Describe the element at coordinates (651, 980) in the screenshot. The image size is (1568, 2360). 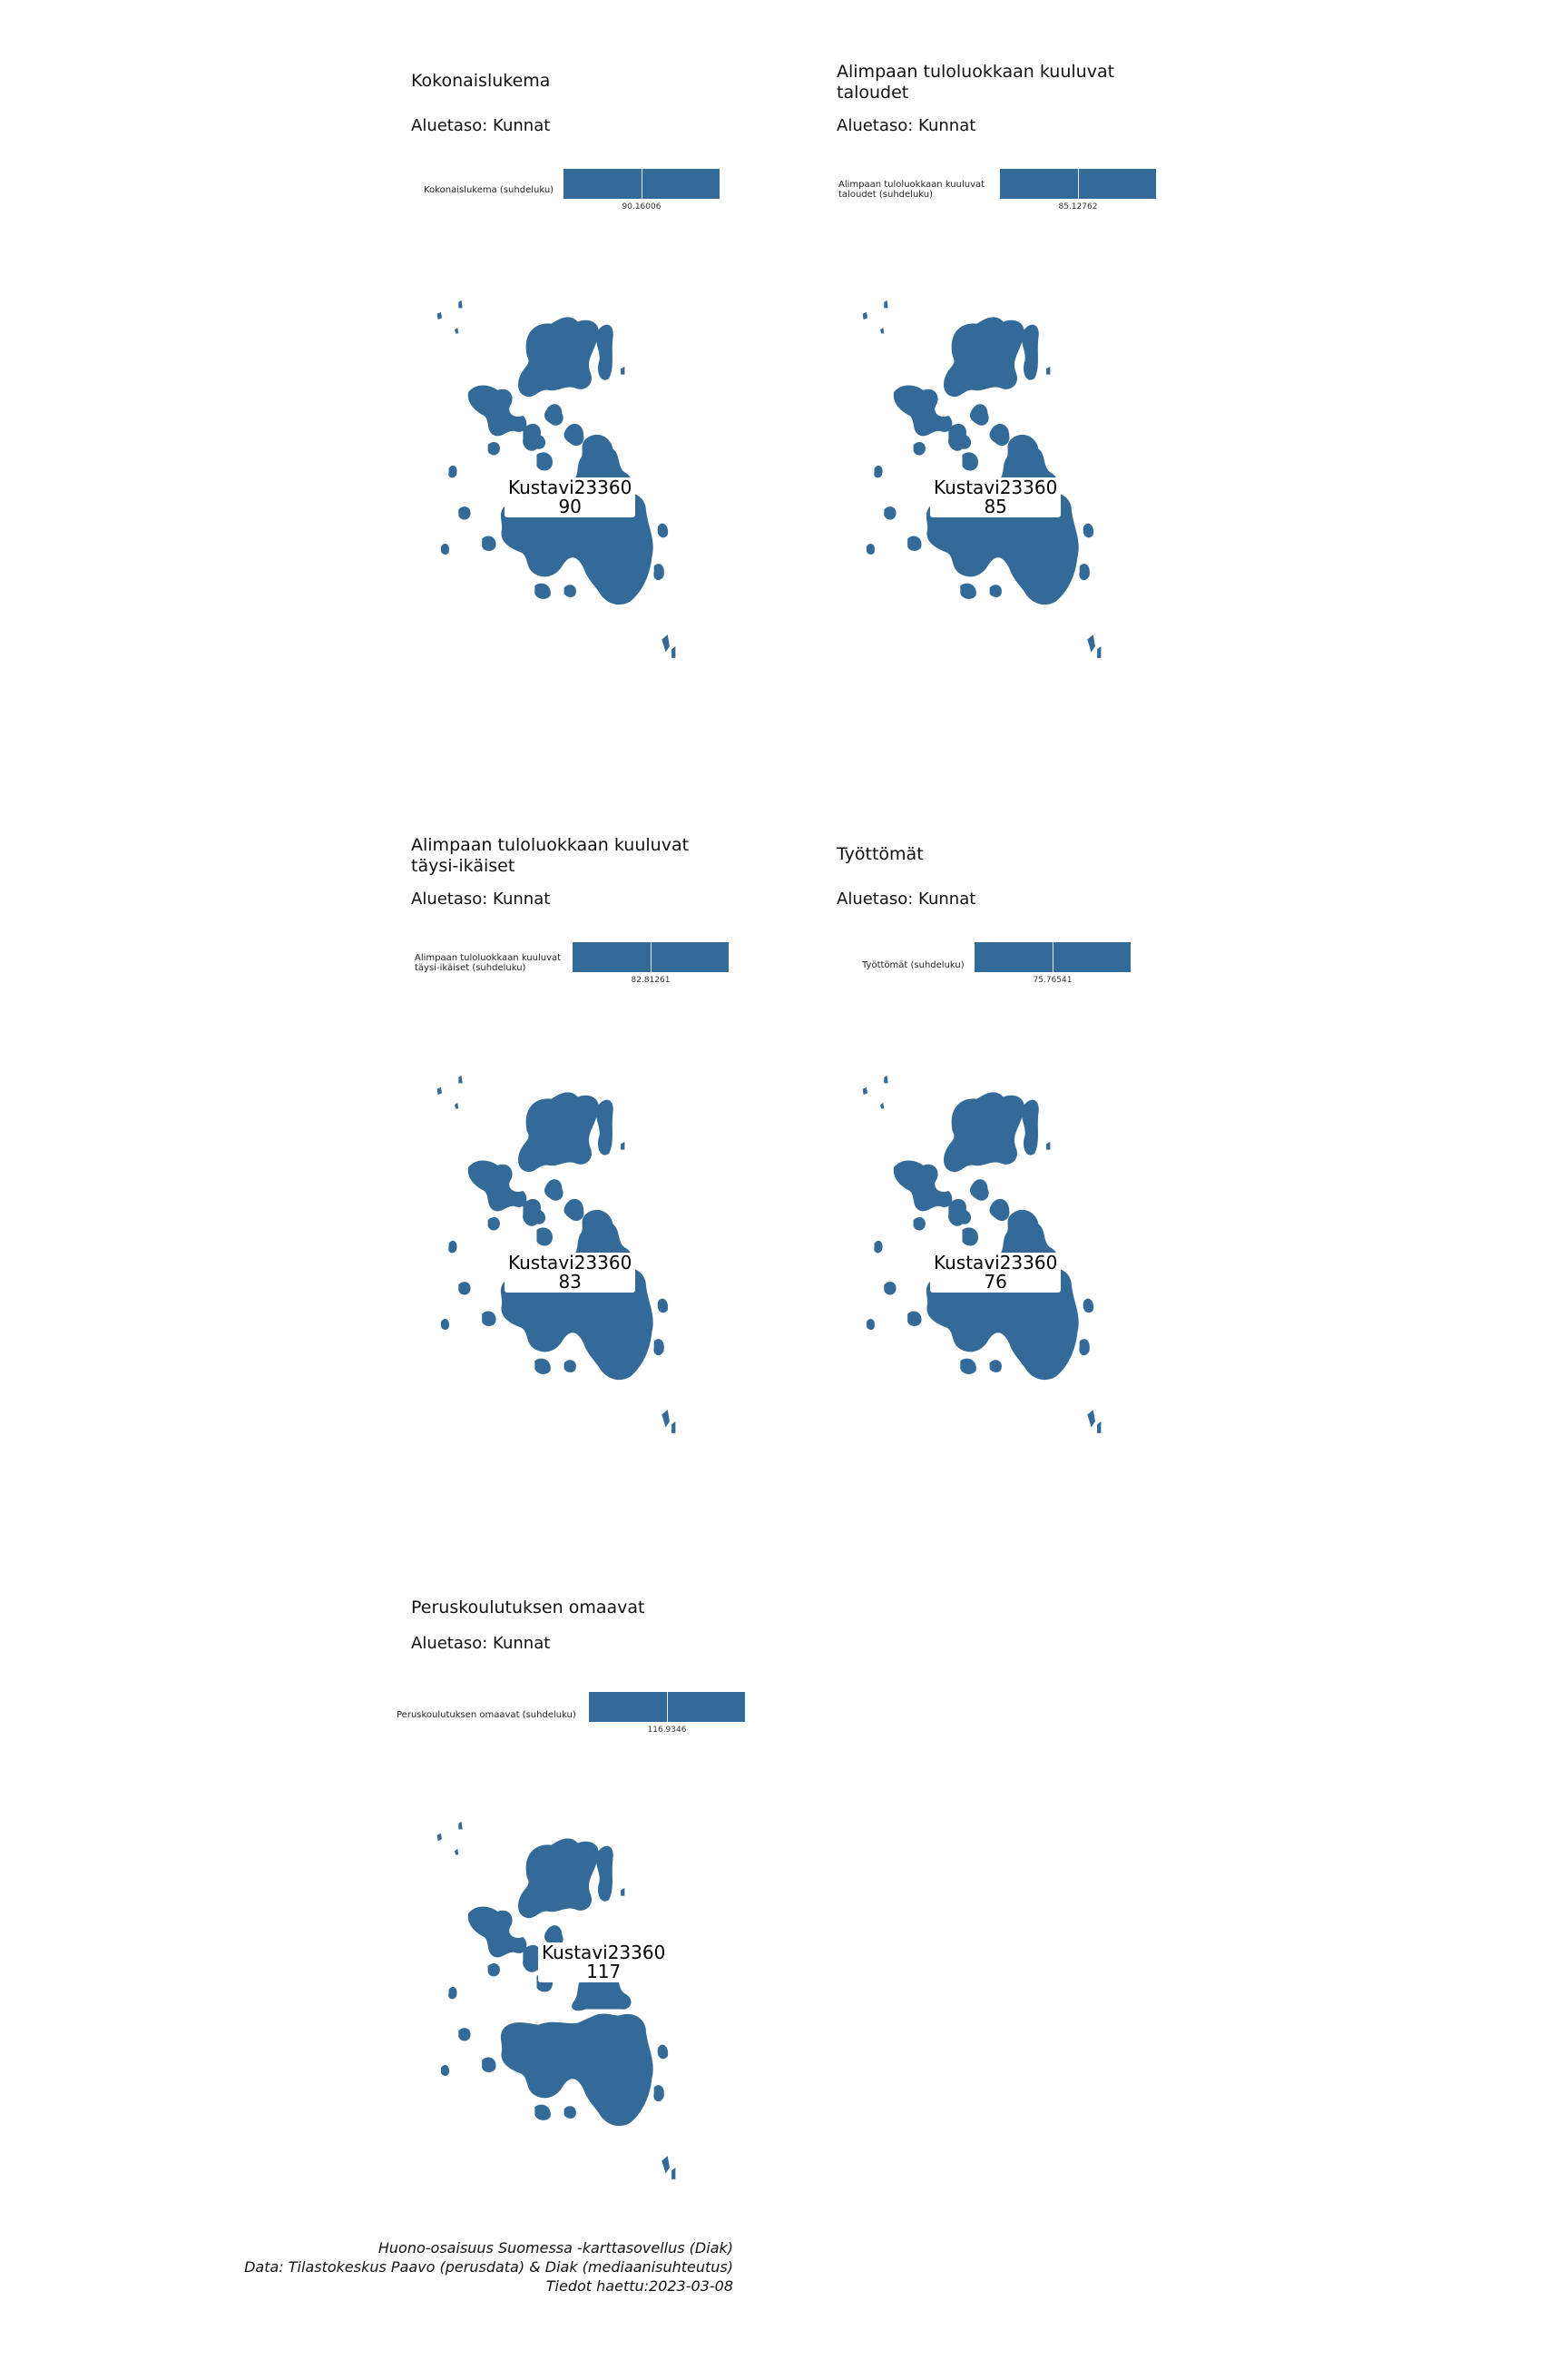
I see `legend-value: 82.81261` at that location.